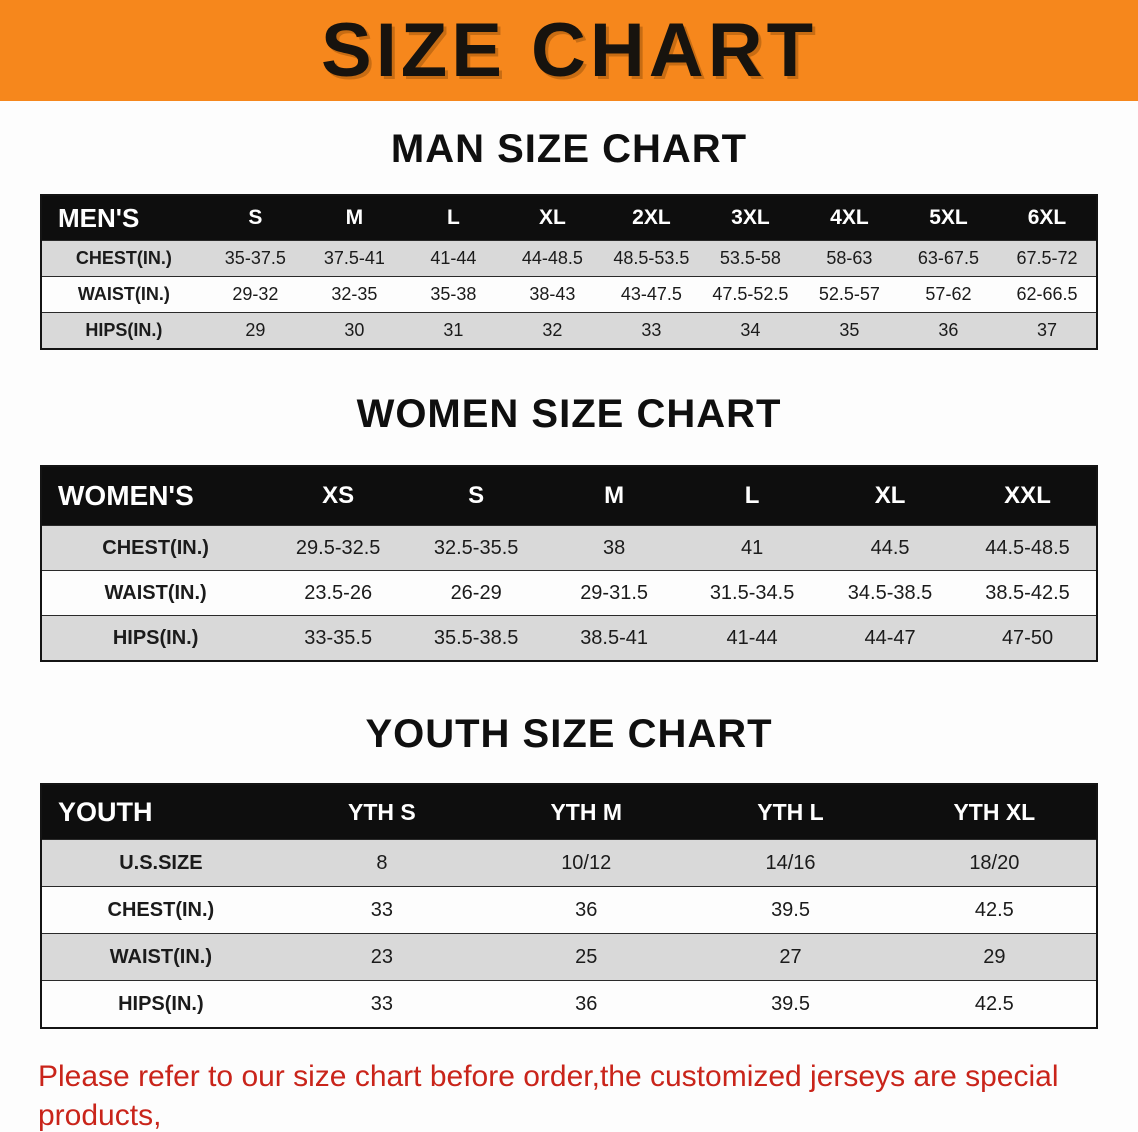 This screenshot has width=1138, height=1132. Describe the element at coordinates (790, 811) in the screenshot. I see `size-column-header: YTH L` at that location.